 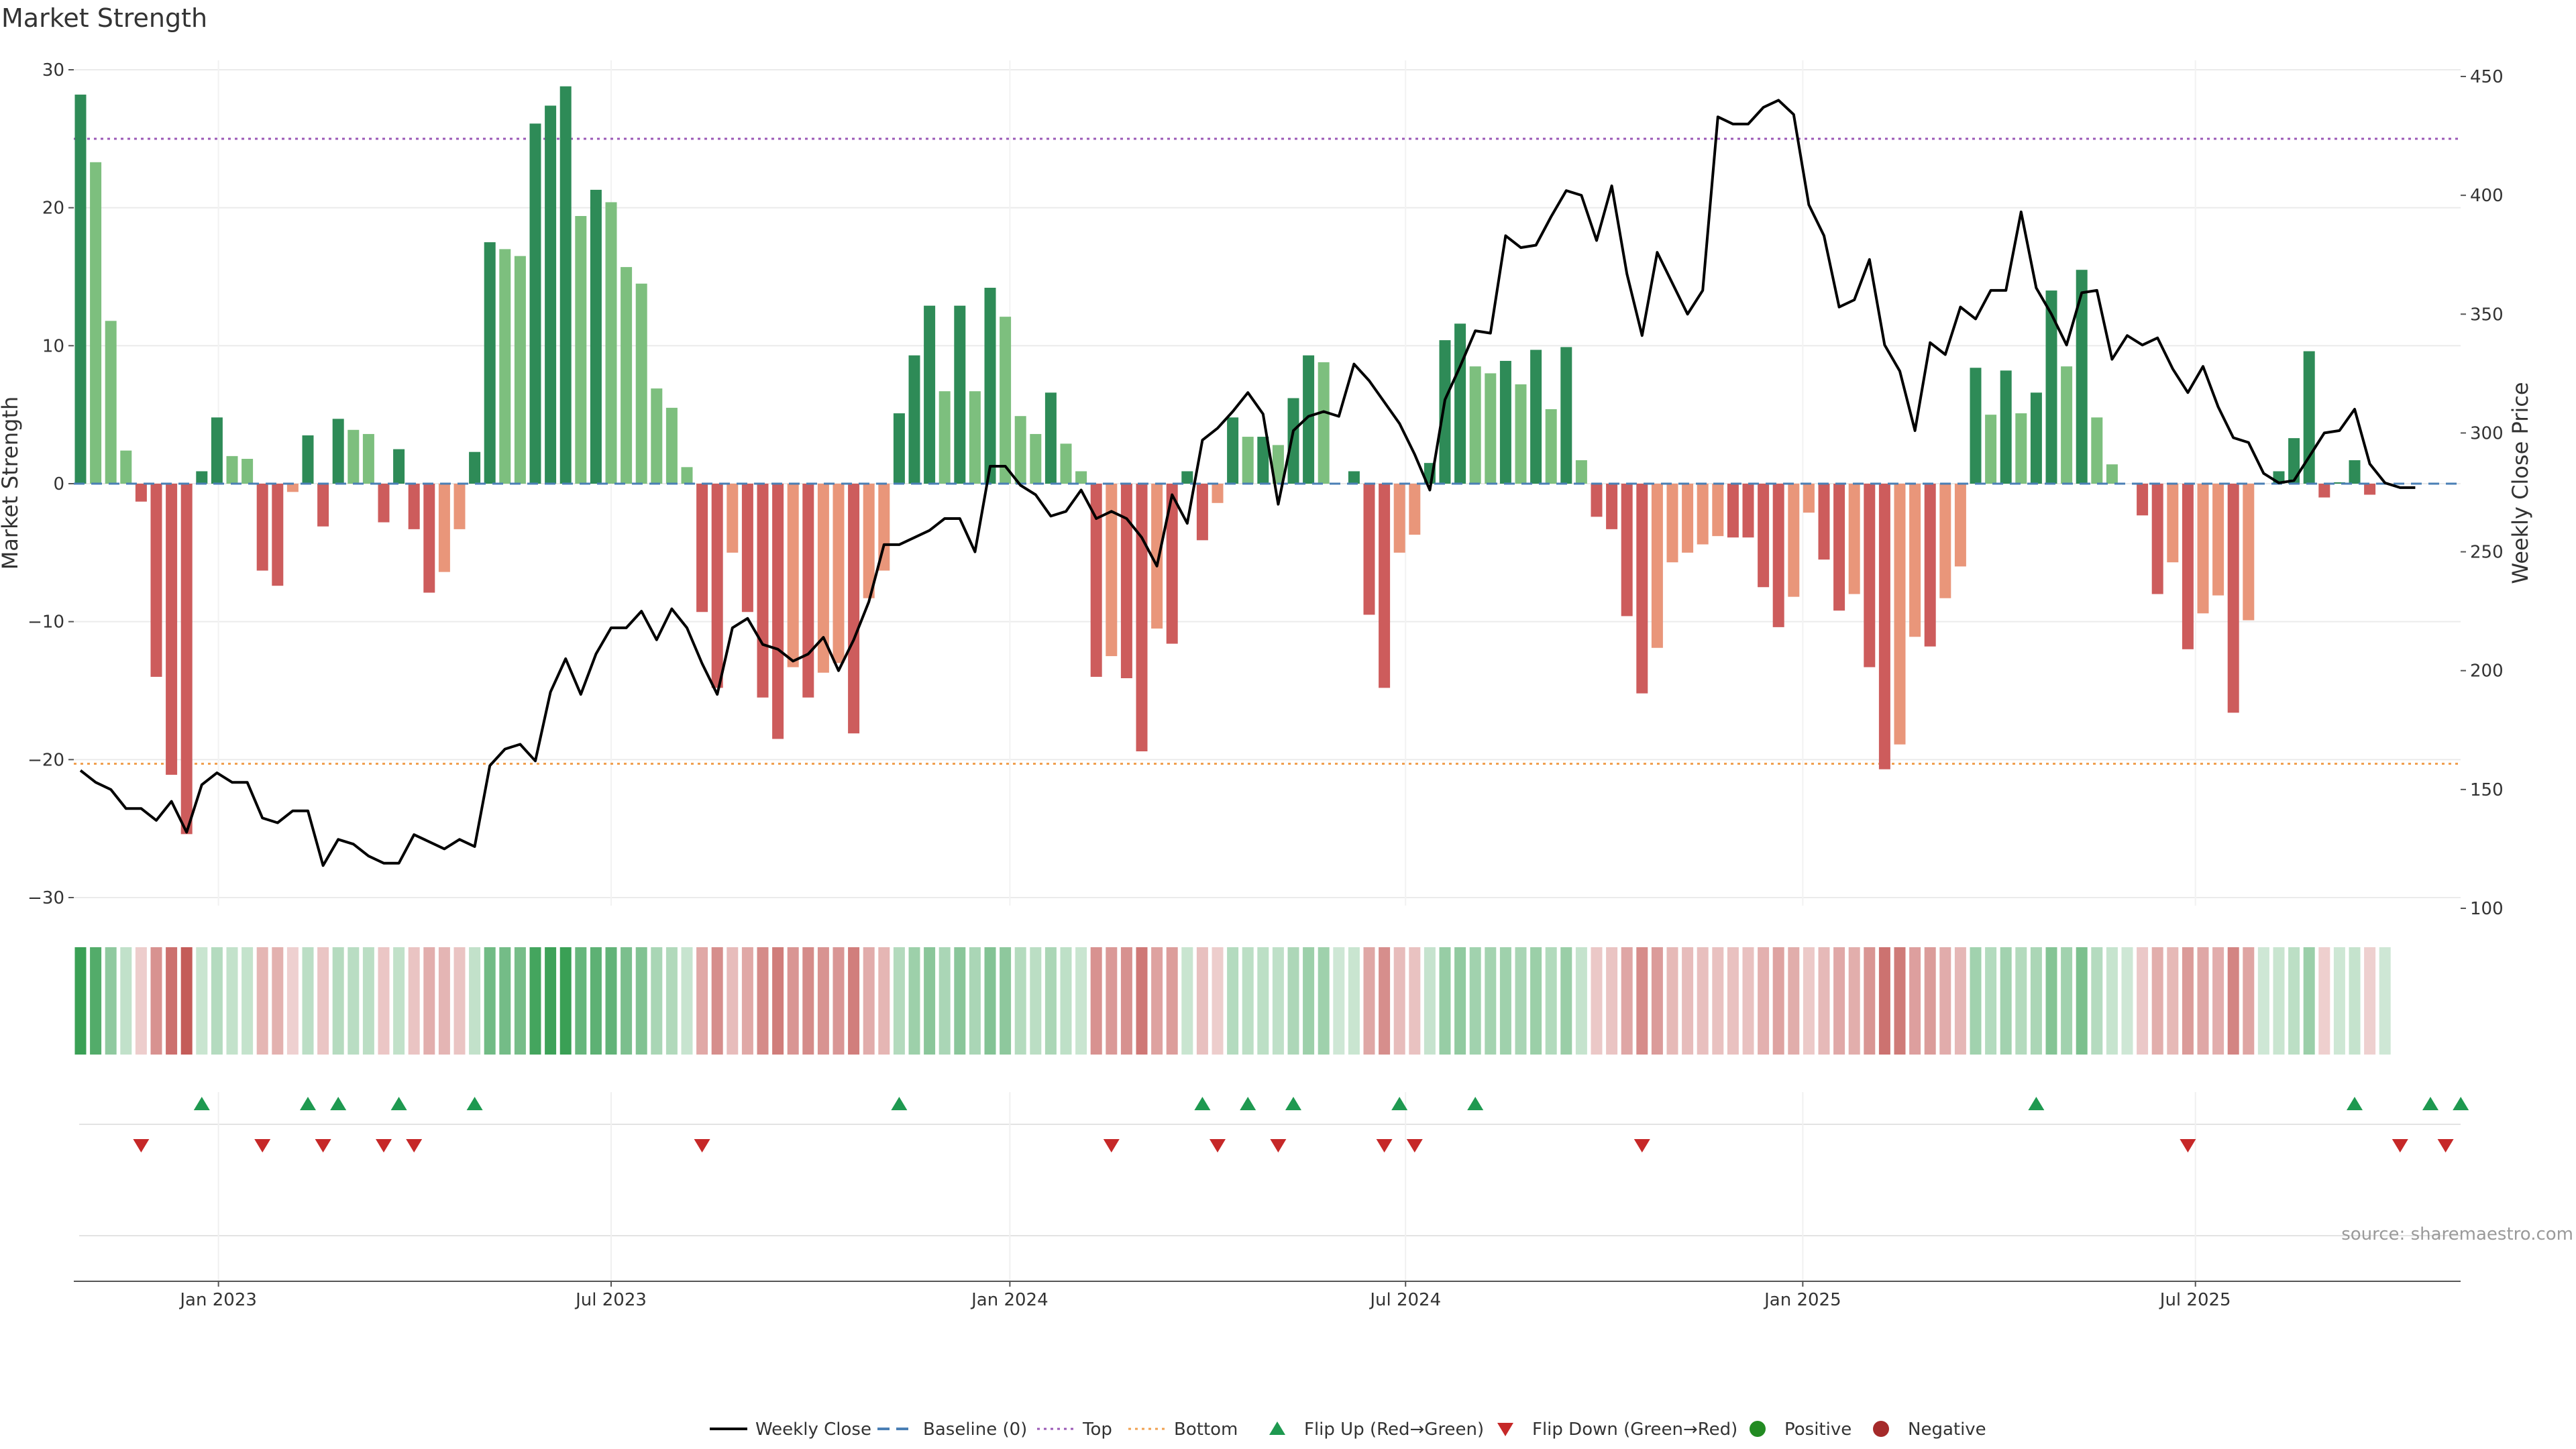 What do you see at coordinates (2487, 315) in the screenshot?
I see `right-tick-label: 350` at bounding box center [2487, 315].